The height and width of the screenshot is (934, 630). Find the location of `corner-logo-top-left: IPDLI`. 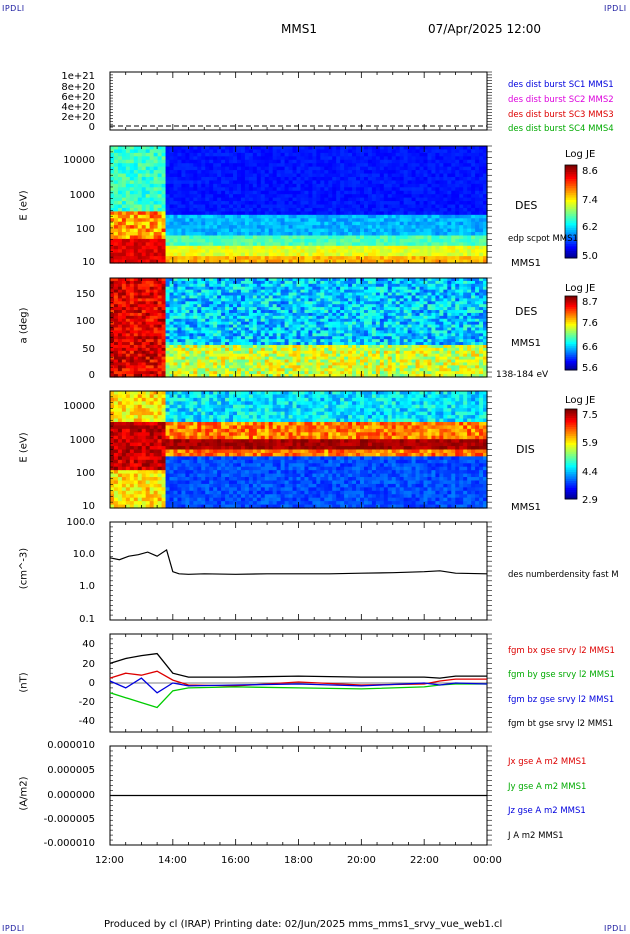

corner-logo-top-left: IPDLI is located at coordinates (13, 8).